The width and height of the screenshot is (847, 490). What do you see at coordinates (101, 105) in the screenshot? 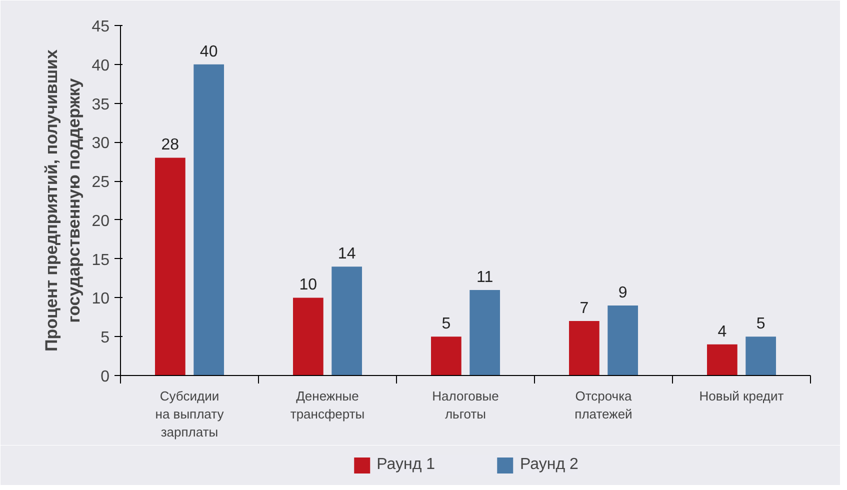
I see `y-tick-label: 35` at bounding box center [101, 105].